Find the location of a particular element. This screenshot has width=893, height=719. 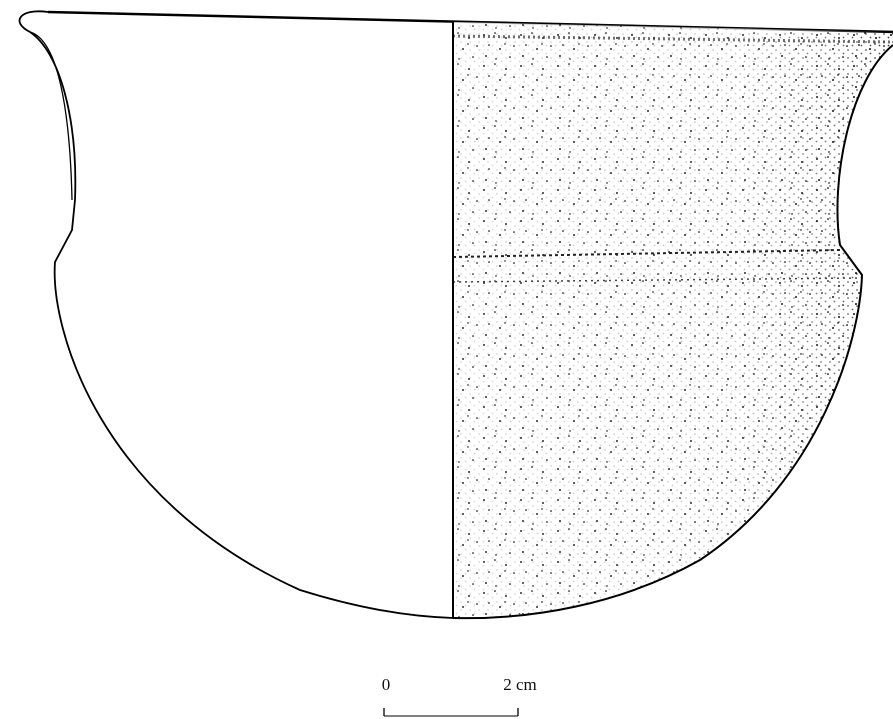

lip-inner is located at coordinates (51, 116).